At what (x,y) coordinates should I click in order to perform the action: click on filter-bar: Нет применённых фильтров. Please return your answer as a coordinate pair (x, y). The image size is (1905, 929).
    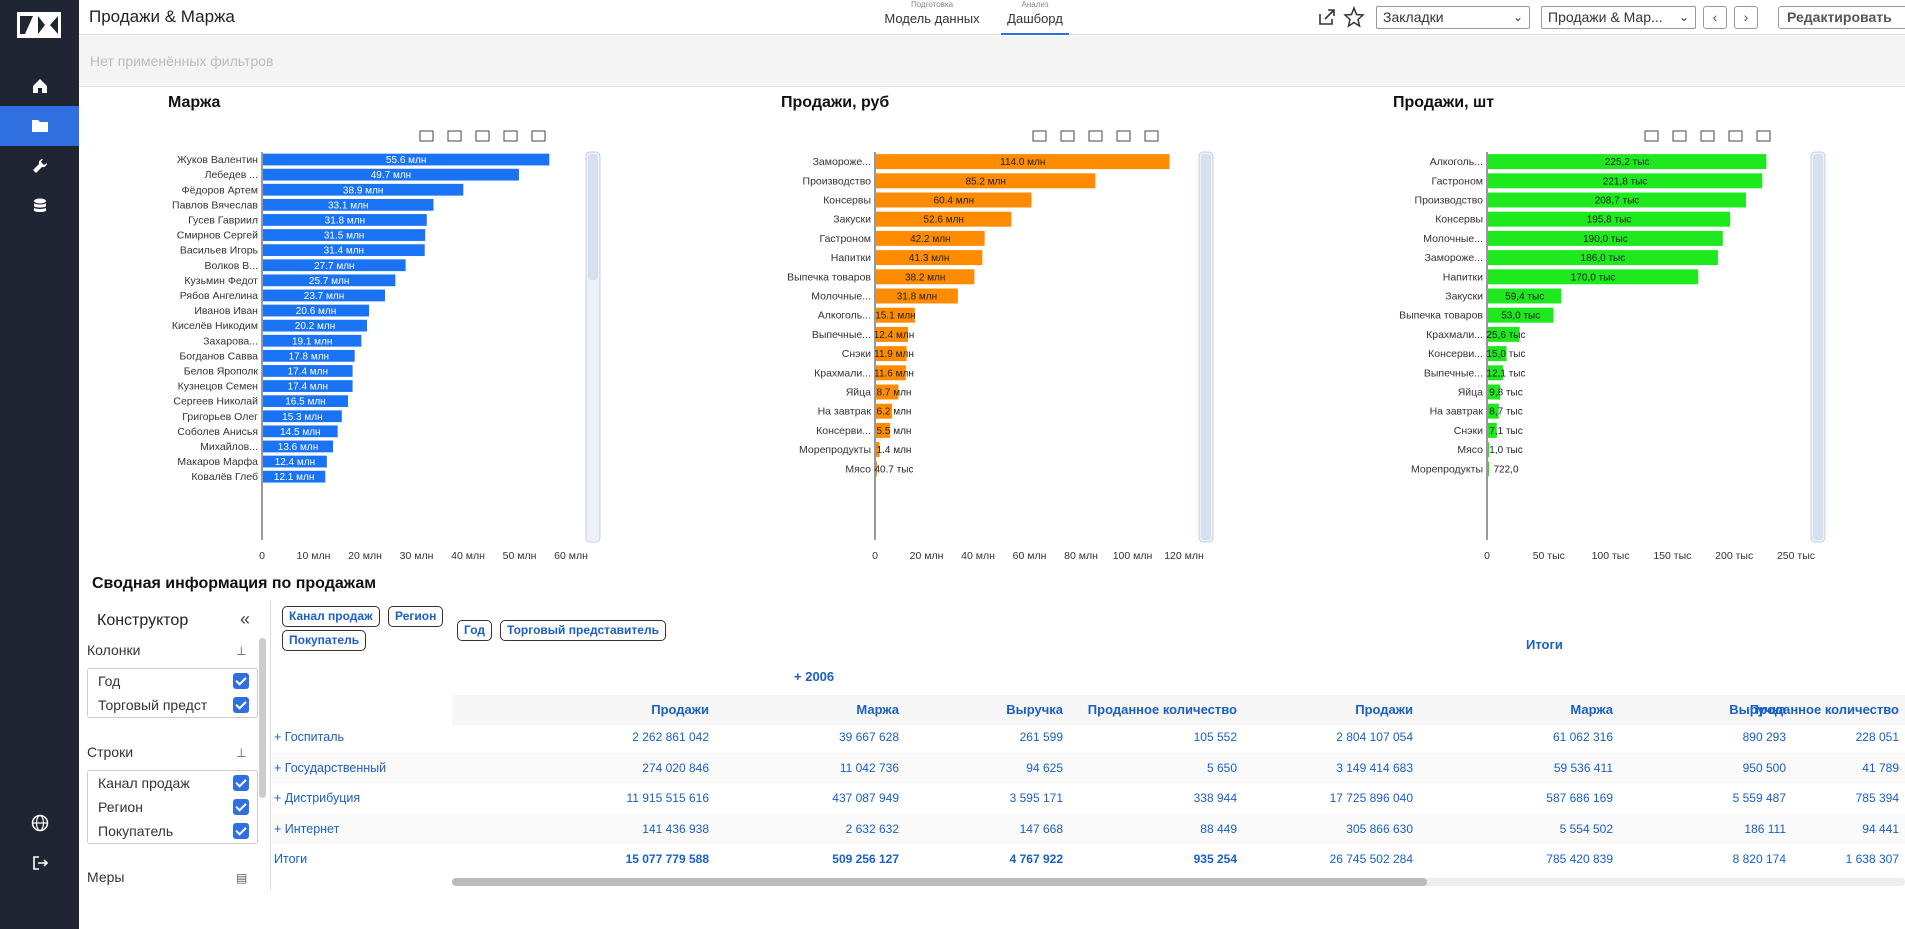
    Looking at the image, I should click on (992, 61).